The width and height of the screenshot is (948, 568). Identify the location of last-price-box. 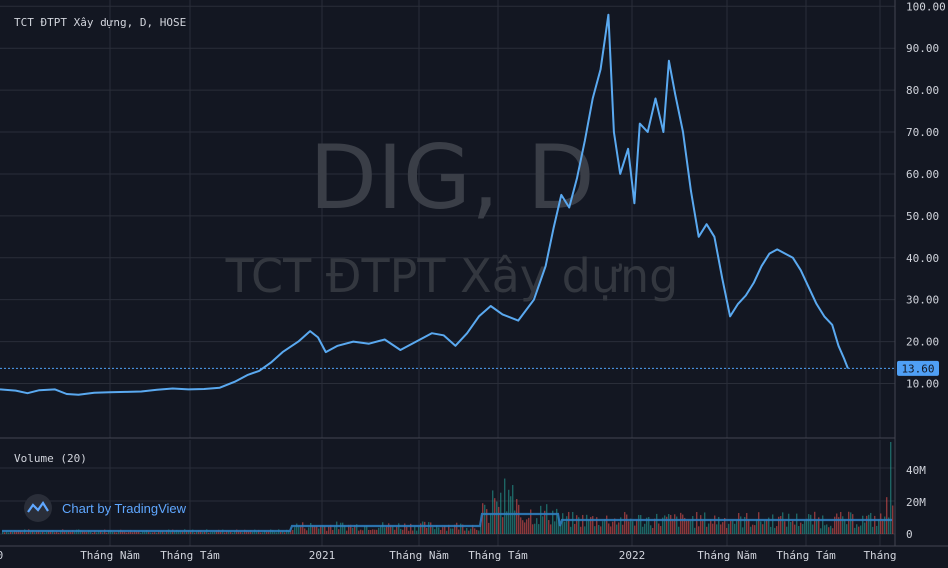
(918, 368).